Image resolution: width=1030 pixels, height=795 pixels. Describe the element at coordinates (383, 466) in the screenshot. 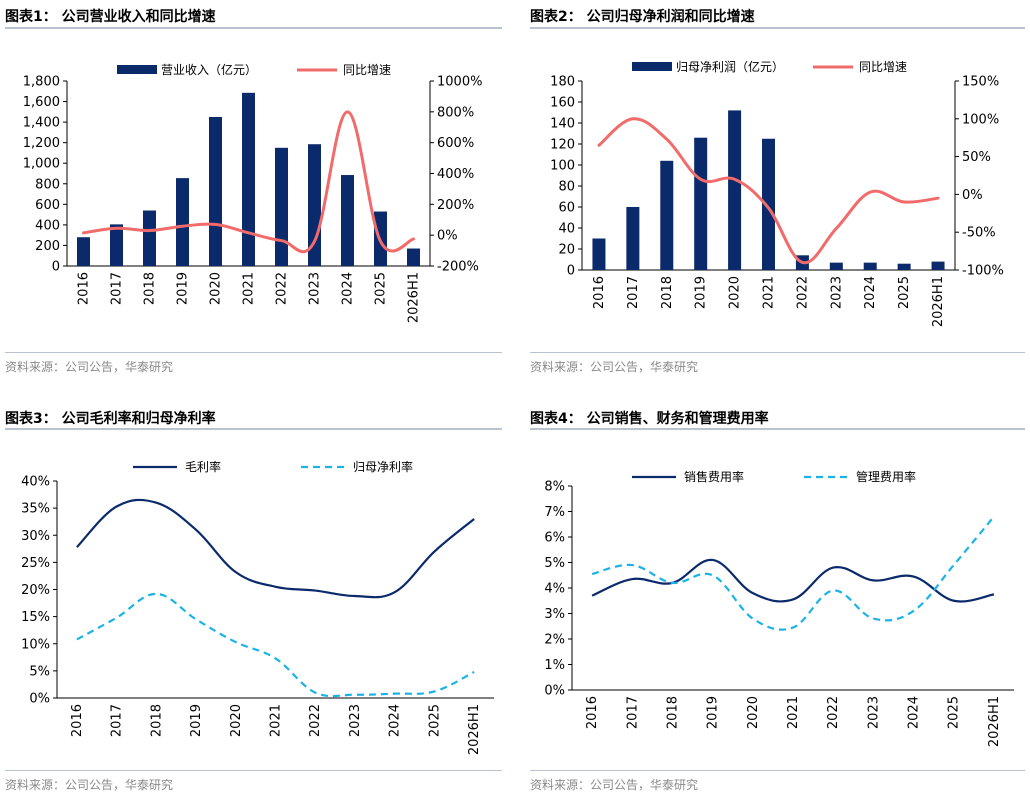

I see `legend-label: 归母净利率` at that location.